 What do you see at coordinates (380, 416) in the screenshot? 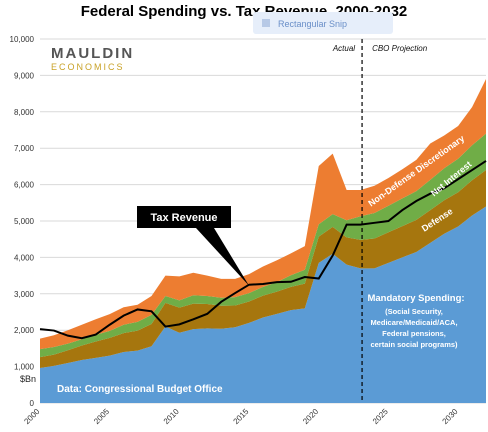
I see `x-tick-label-5: 2025` at bounding box center [380, 416].